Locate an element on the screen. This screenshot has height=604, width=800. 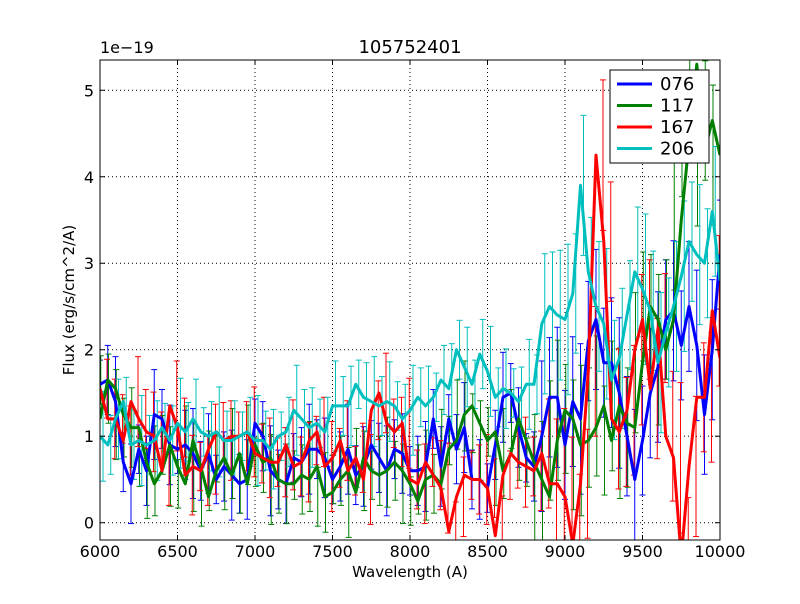
x-tick-label: 6500 is located at coordinates (177, 551).